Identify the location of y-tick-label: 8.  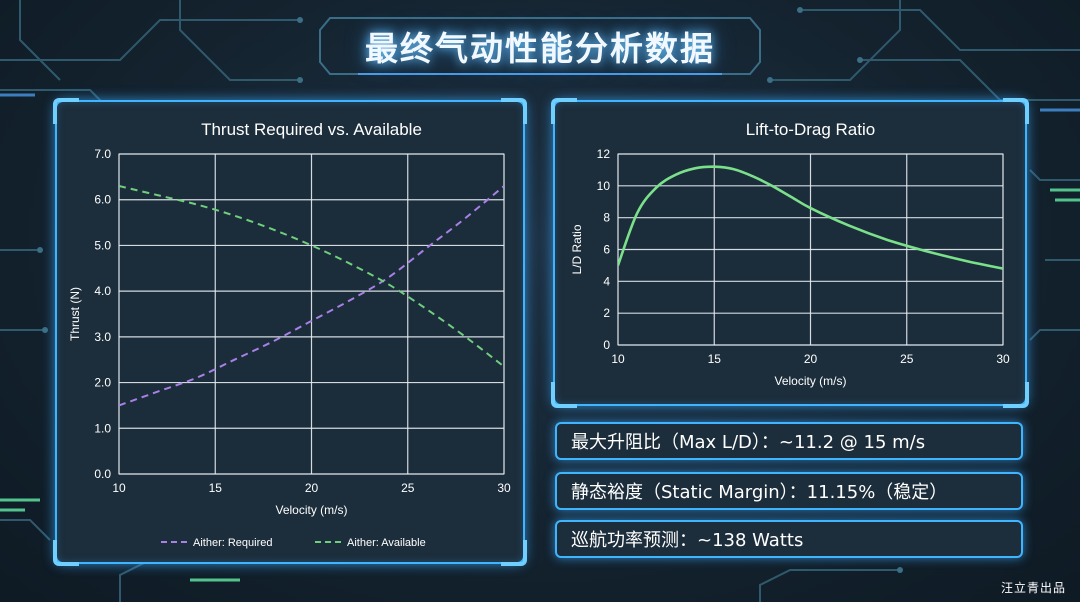
(606, 218).